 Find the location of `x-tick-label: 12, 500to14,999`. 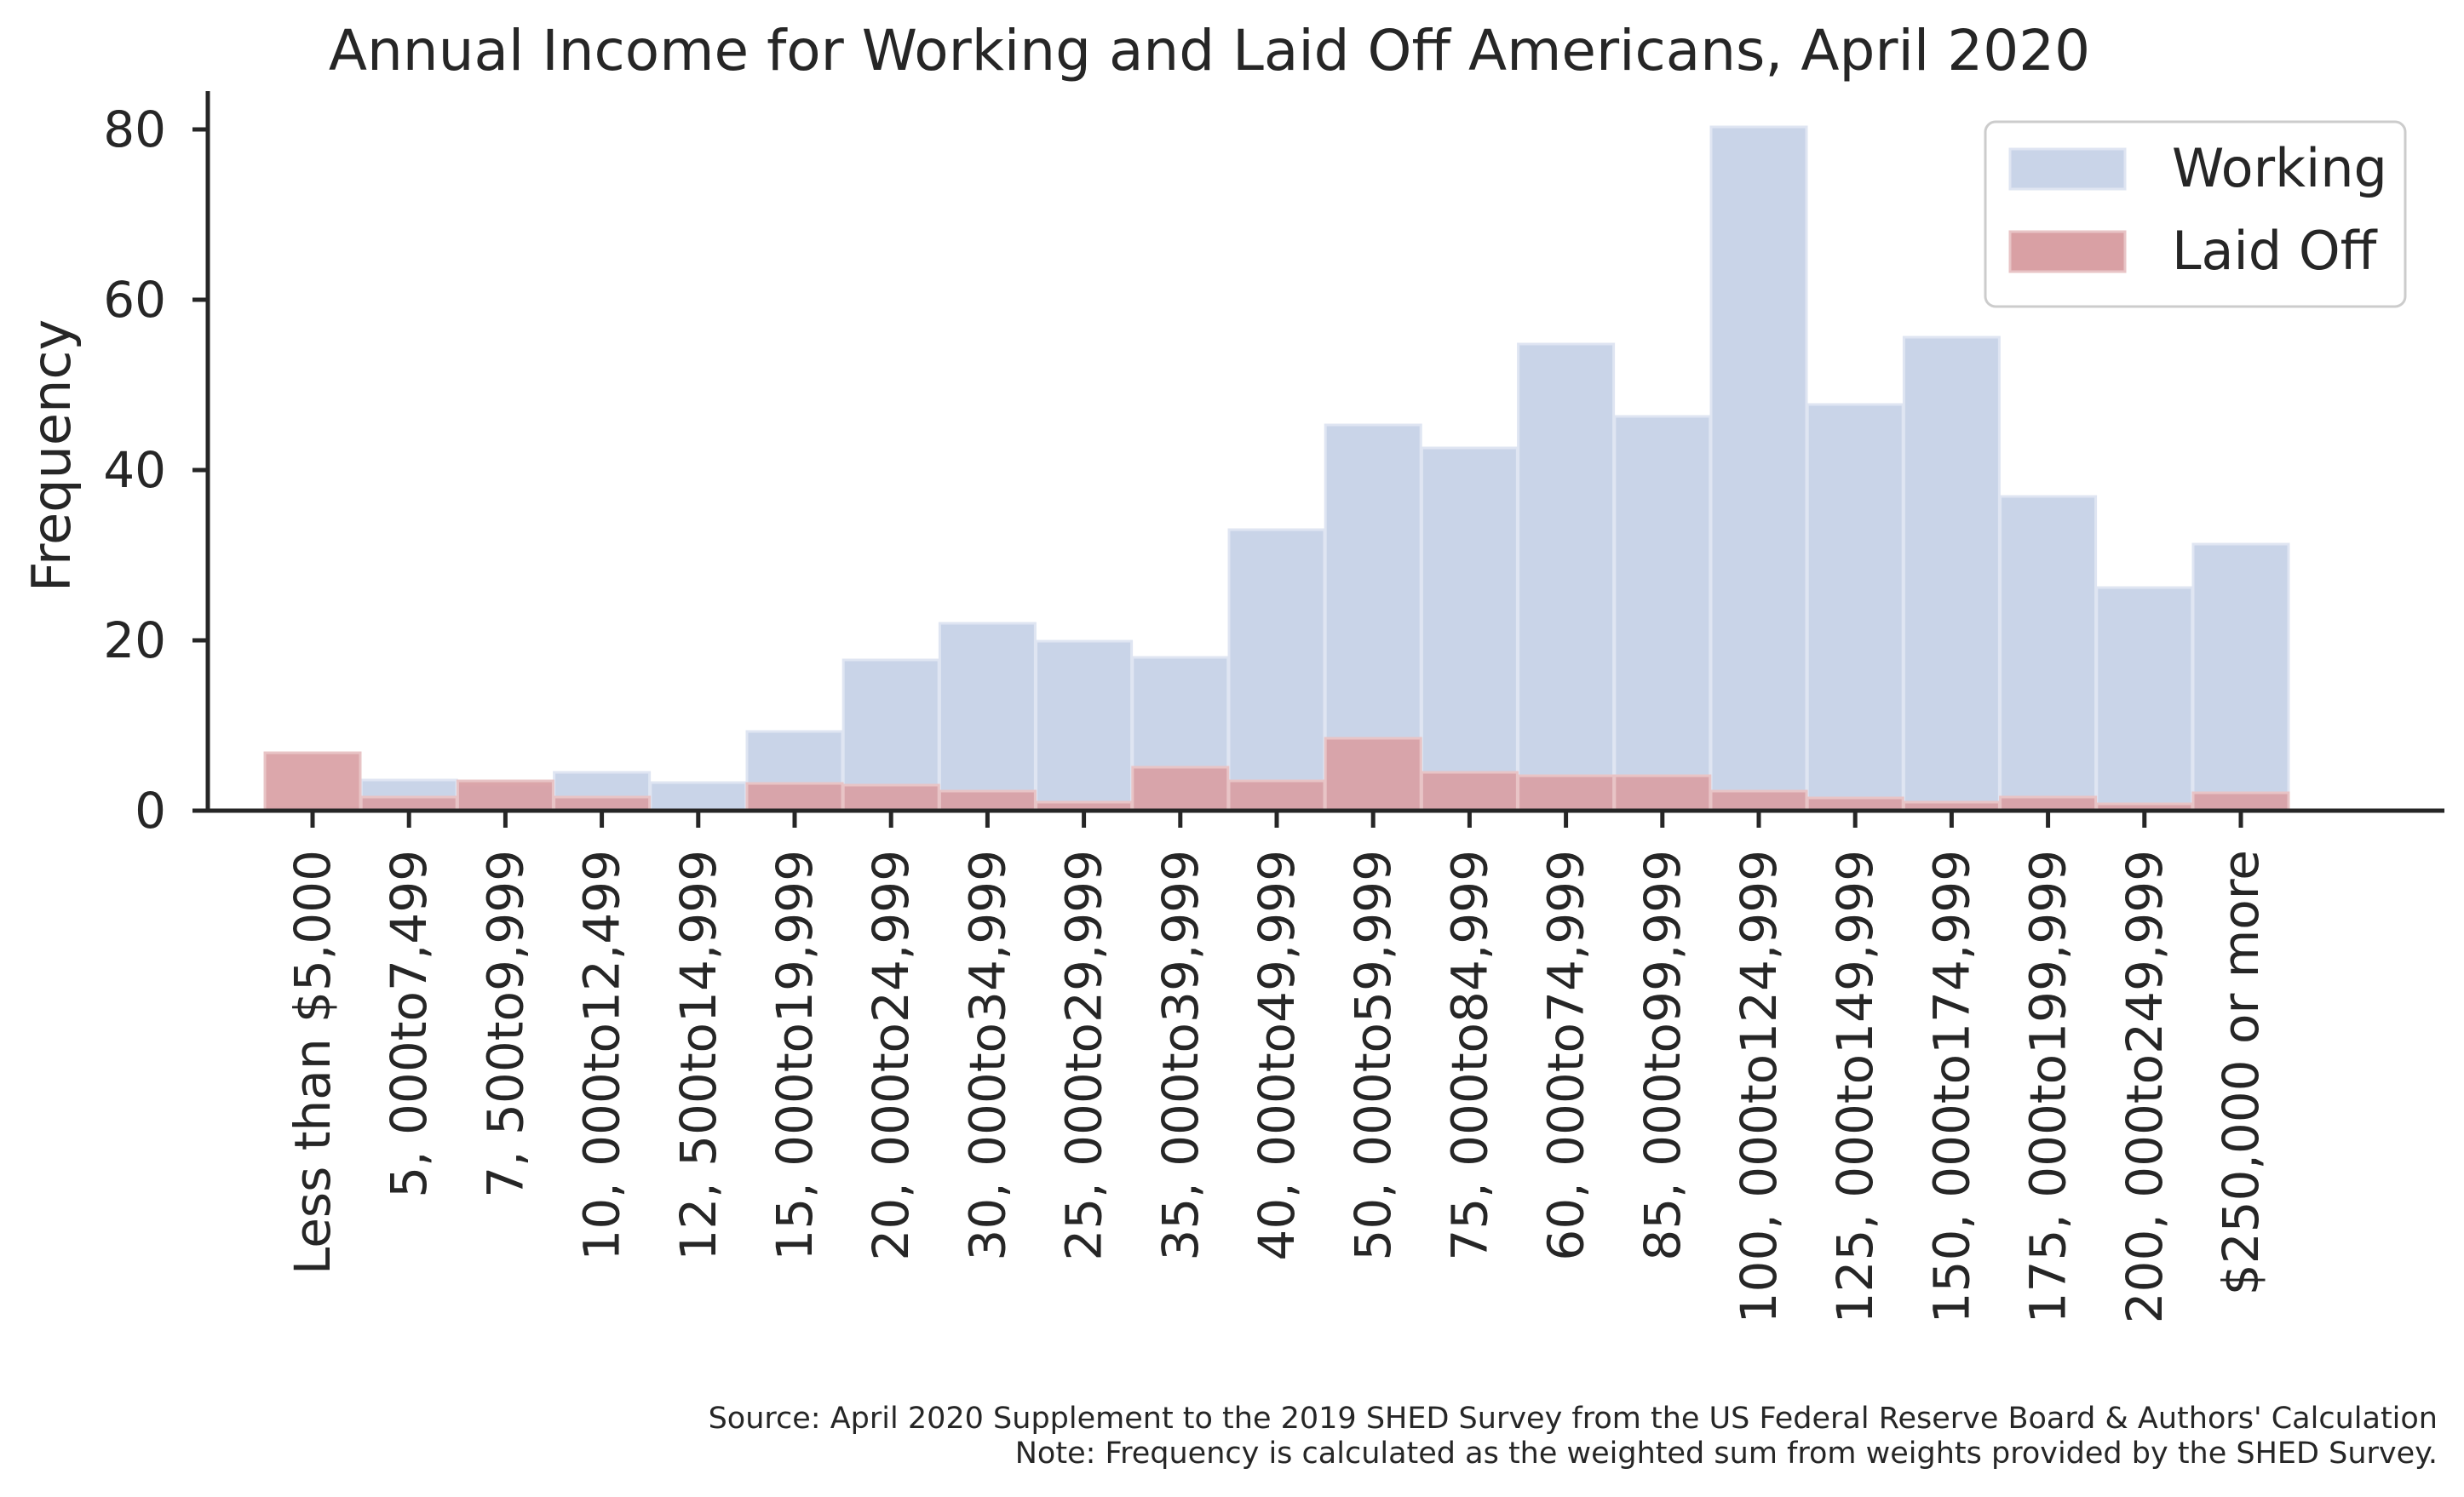

x-tick-label: 12, 500to14,999 is located at coordinates (698, 1055).